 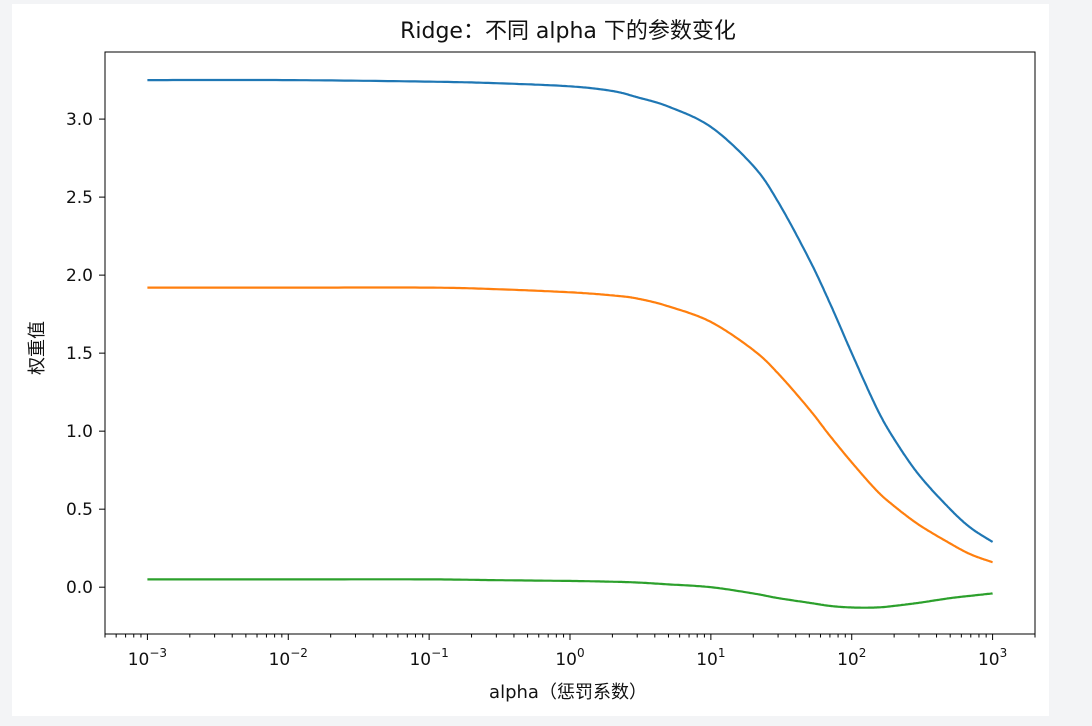 What do you see at coordinates (37, 348) in the screenshot?
I see `y-axis-label: 权重值` at bounding box center [37, 348].